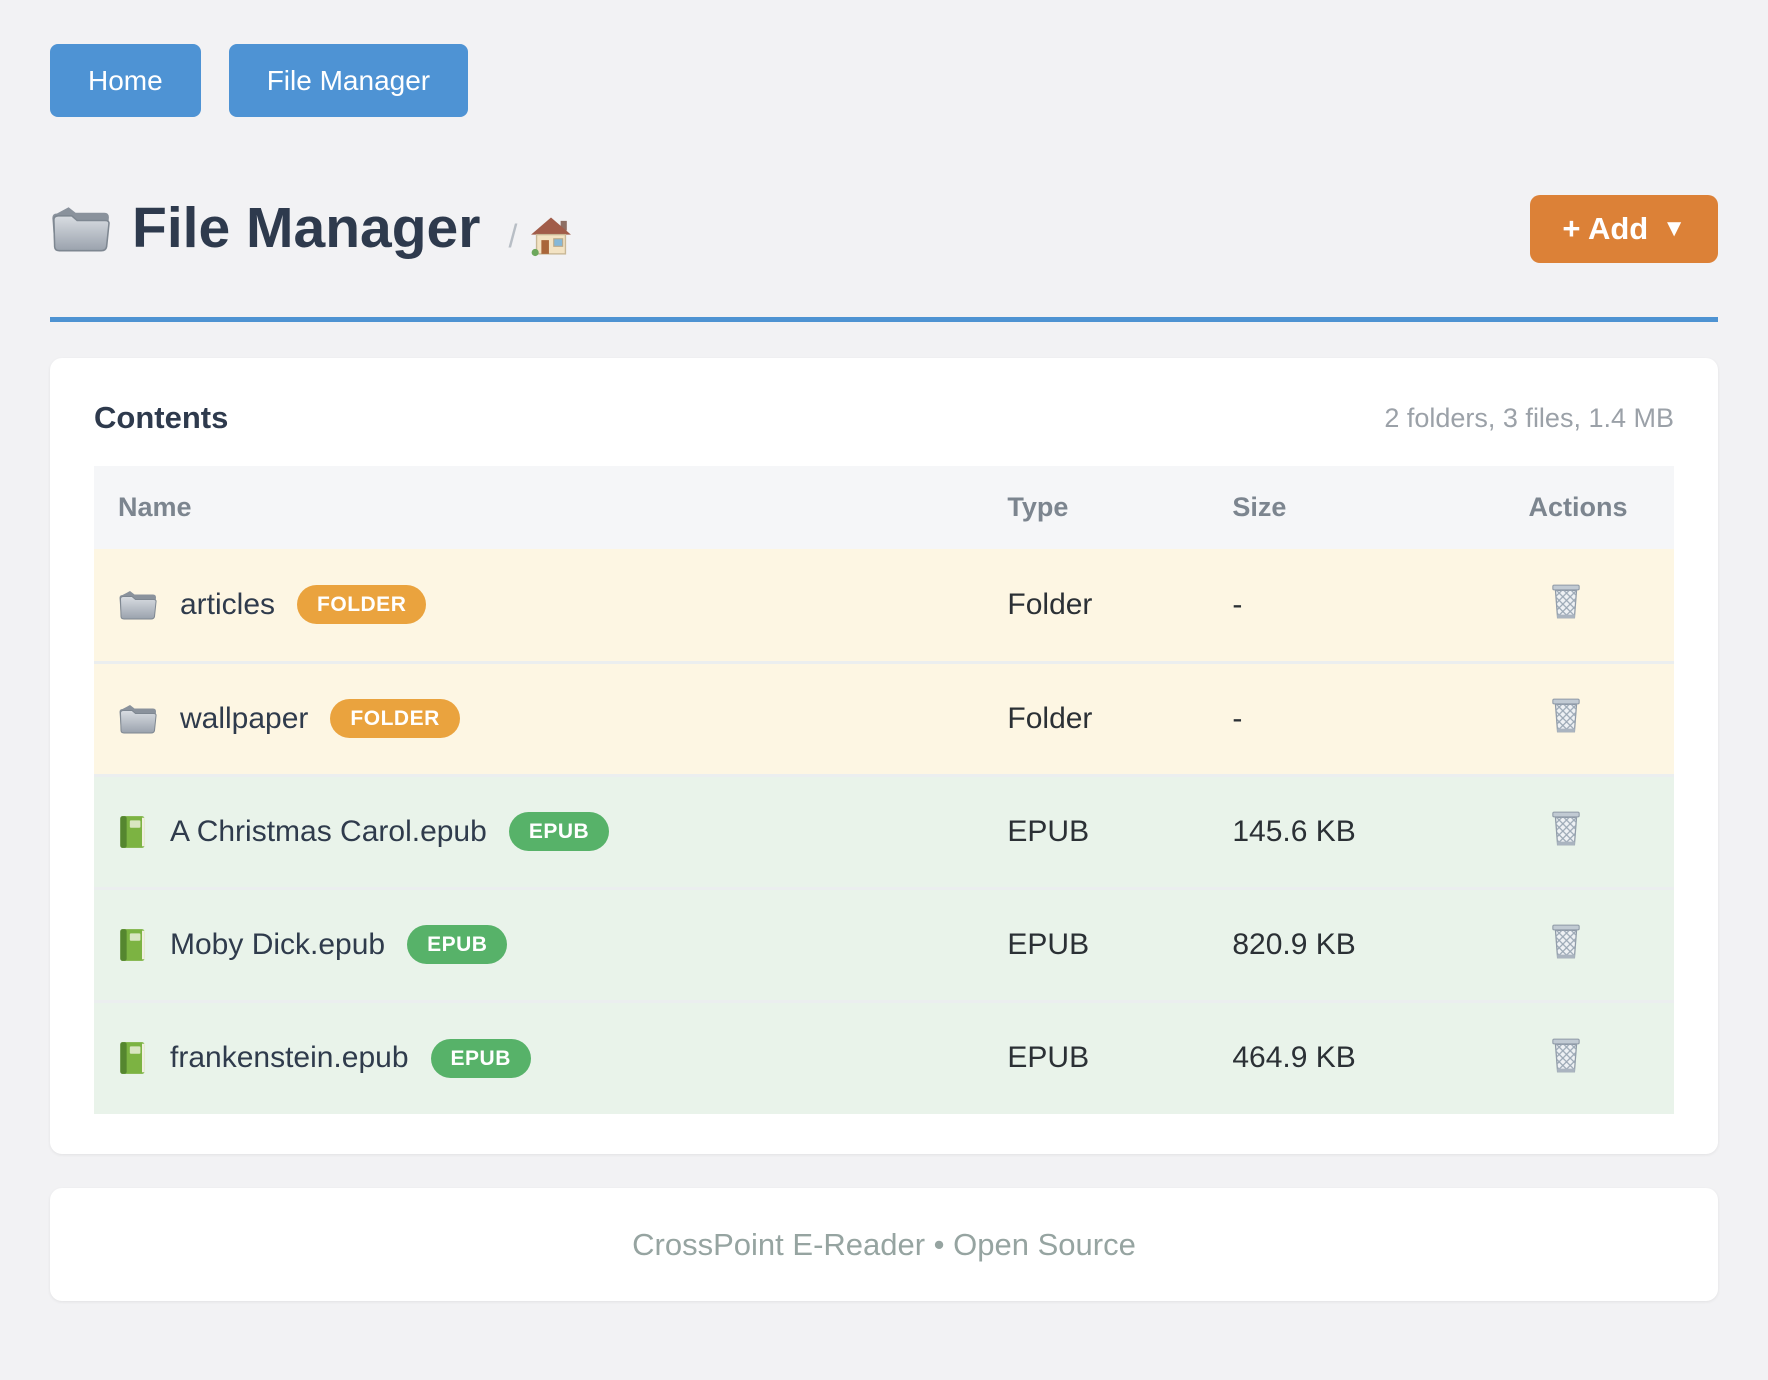 The image size is (1768, 1380). Describe the element at coordinates (1356, 830) in the screenshot. I see `file-size: 145.6 KB` at that location.